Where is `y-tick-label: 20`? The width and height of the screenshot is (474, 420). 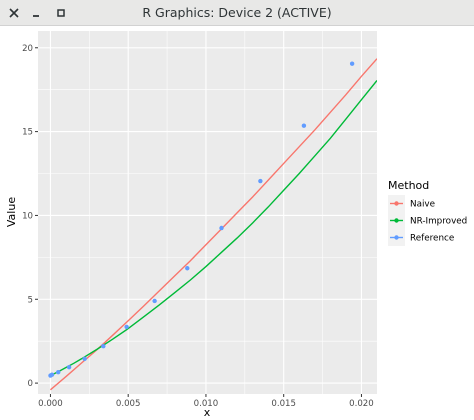 y-tick-label: 20 is located at coordinates (27, 49).